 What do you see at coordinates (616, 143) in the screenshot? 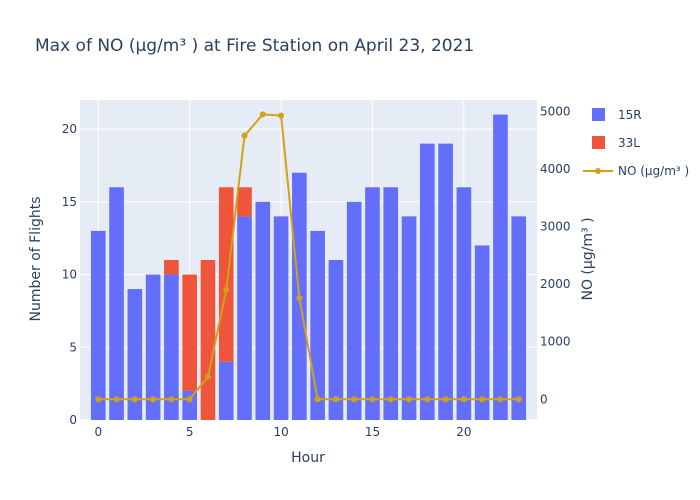
I see `legend-item: 33L` at bounding box center [616, 143].